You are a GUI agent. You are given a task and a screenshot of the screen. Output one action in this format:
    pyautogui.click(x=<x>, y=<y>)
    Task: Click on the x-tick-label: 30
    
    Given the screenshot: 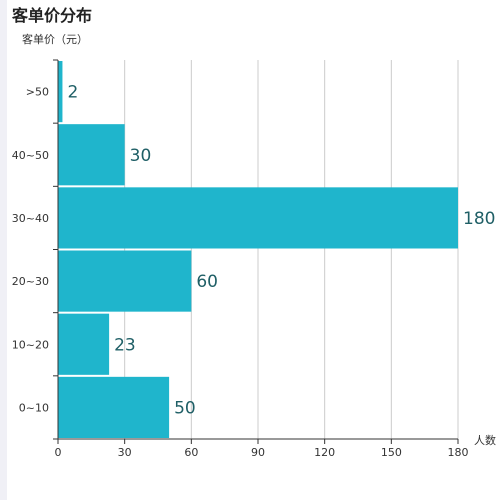 What is the action you would take?
    pyautogui.click(x=125, y=452)
    